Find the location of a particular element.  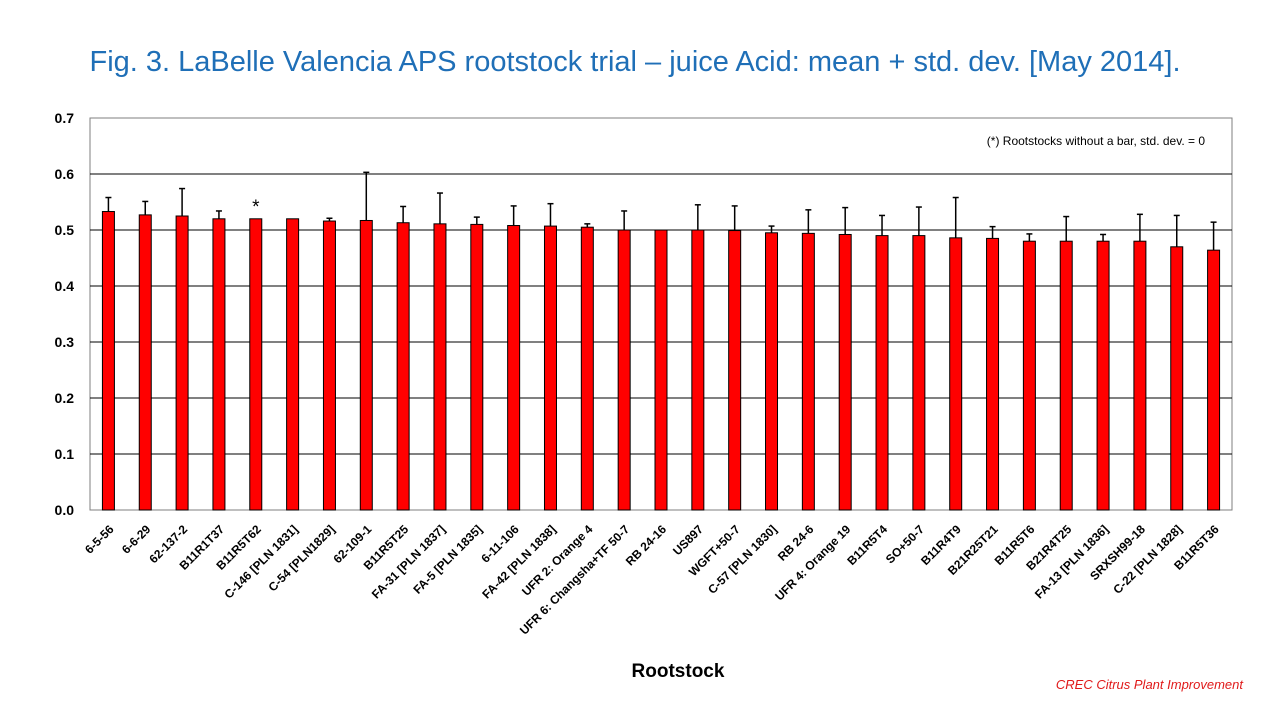

y-tick-label: 0.7 is located at coordinates (65, 118).